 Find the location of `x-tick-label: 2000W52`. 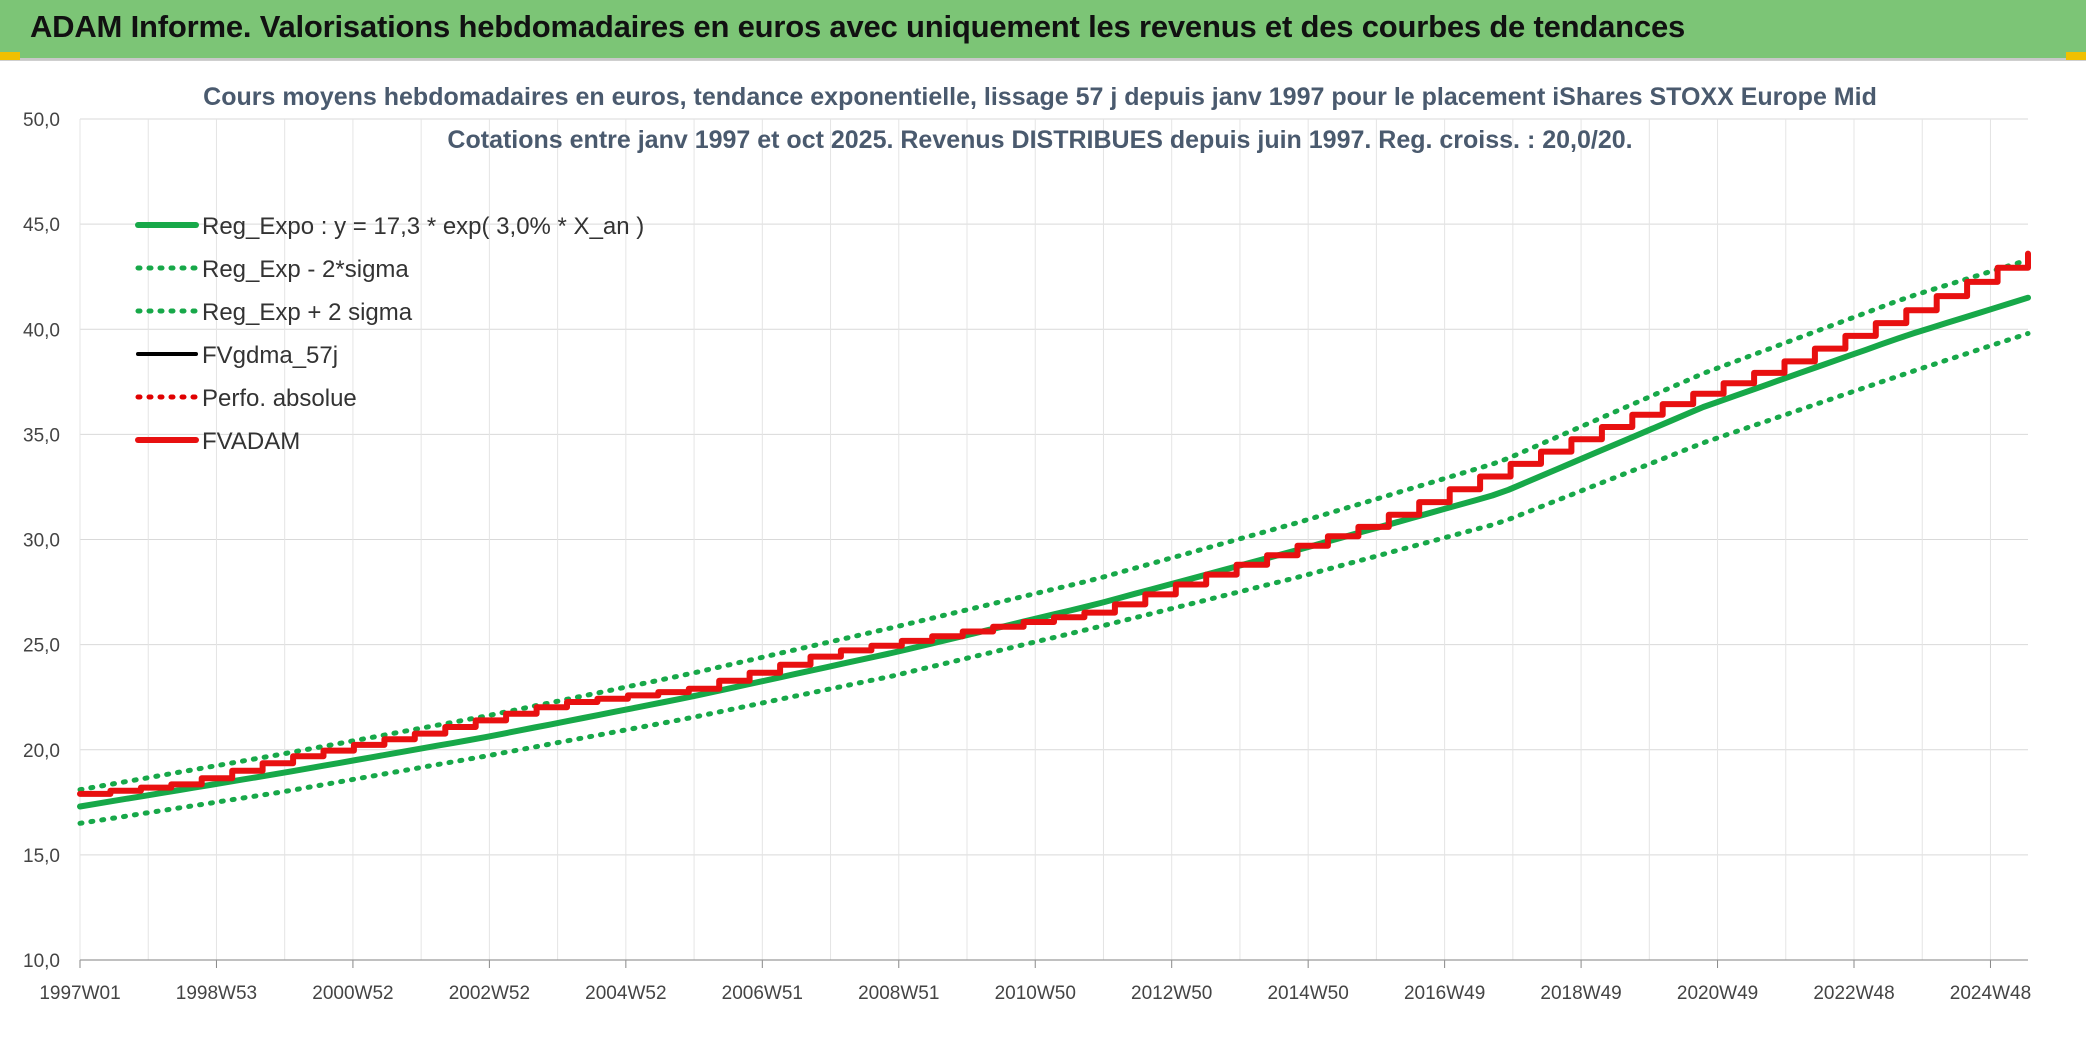

x-tick-label: 2000W52 is located at coordinates (352, 993).